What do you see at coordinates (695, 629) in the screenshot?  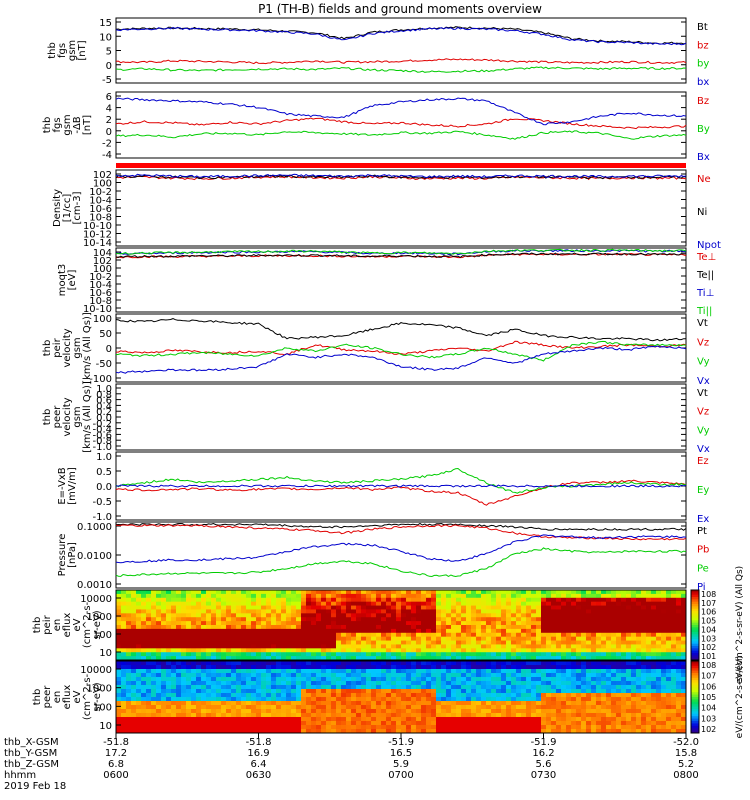 I see `colorbar-cell` at bounding box center [695, 629].